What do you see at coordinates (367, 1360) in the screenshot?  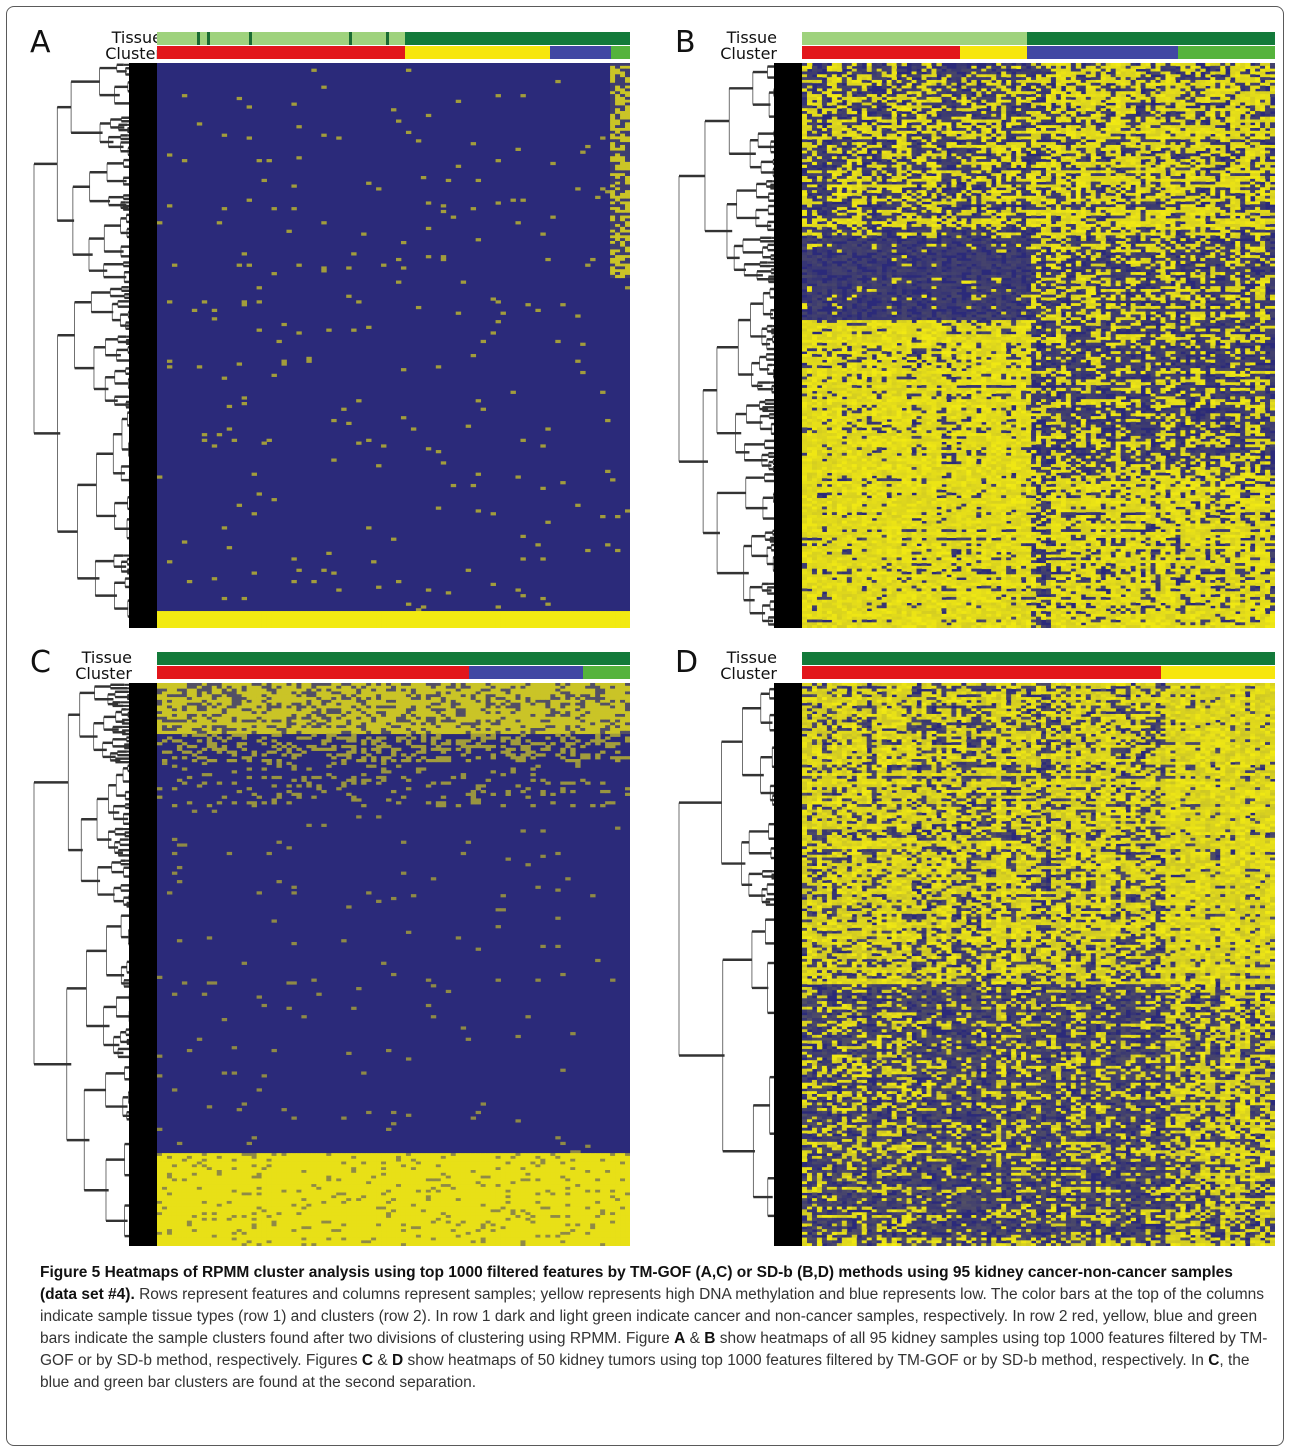 I see `caption-ref-c: C` at bounding box center [367, 1360].